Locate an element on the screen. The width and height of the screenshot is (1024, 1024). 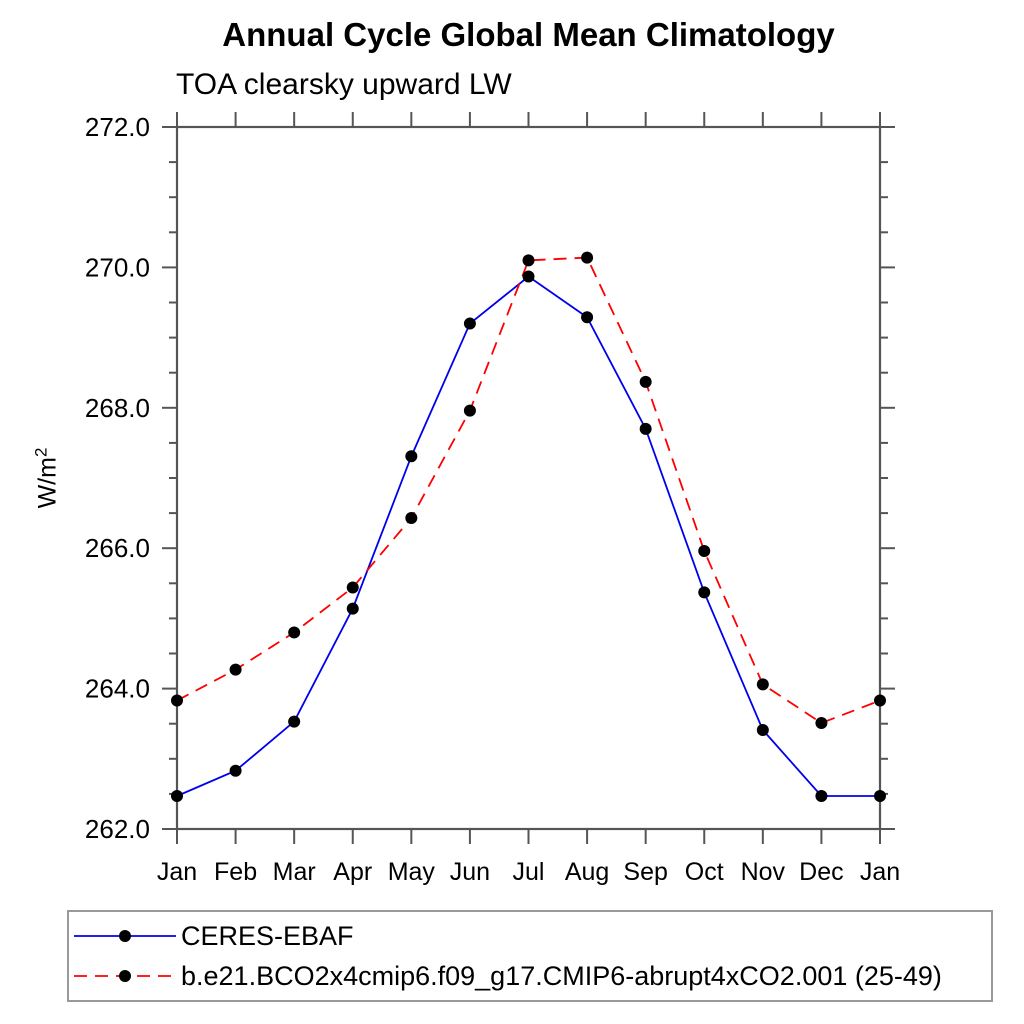
legend-item-ceres: CERES-EBAF is located at coordinates (530, 936).